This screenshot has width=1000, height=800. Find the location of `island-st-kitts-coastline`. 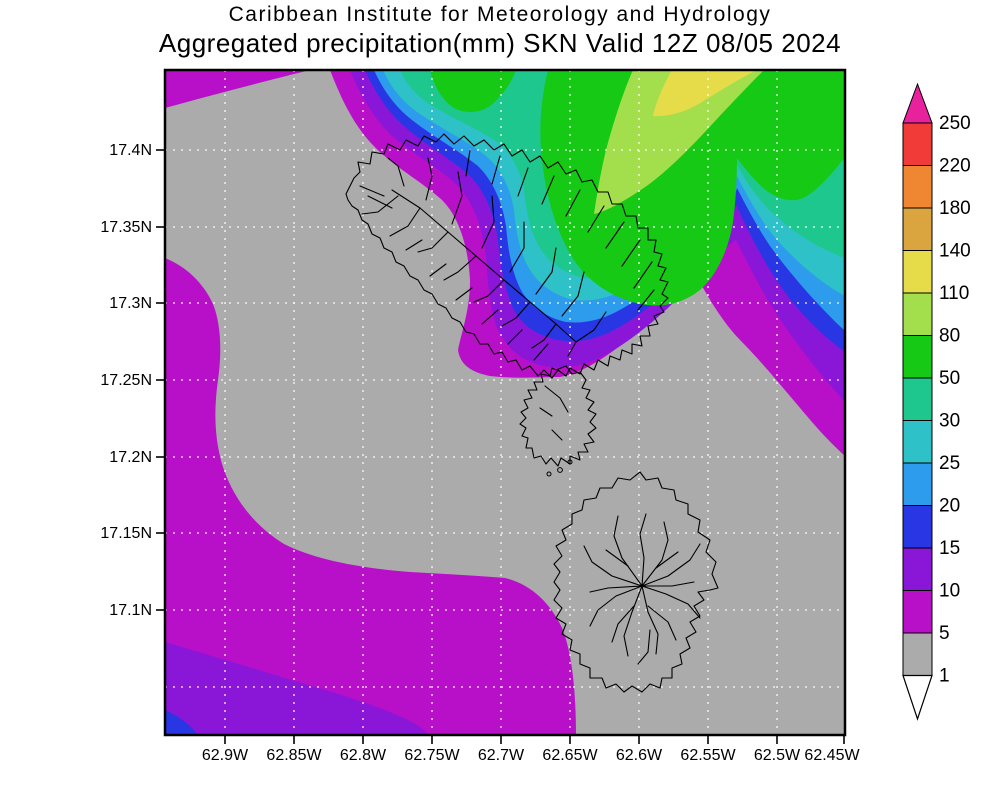

island-st-kitts-coastline is located at coordinates (507, 256).